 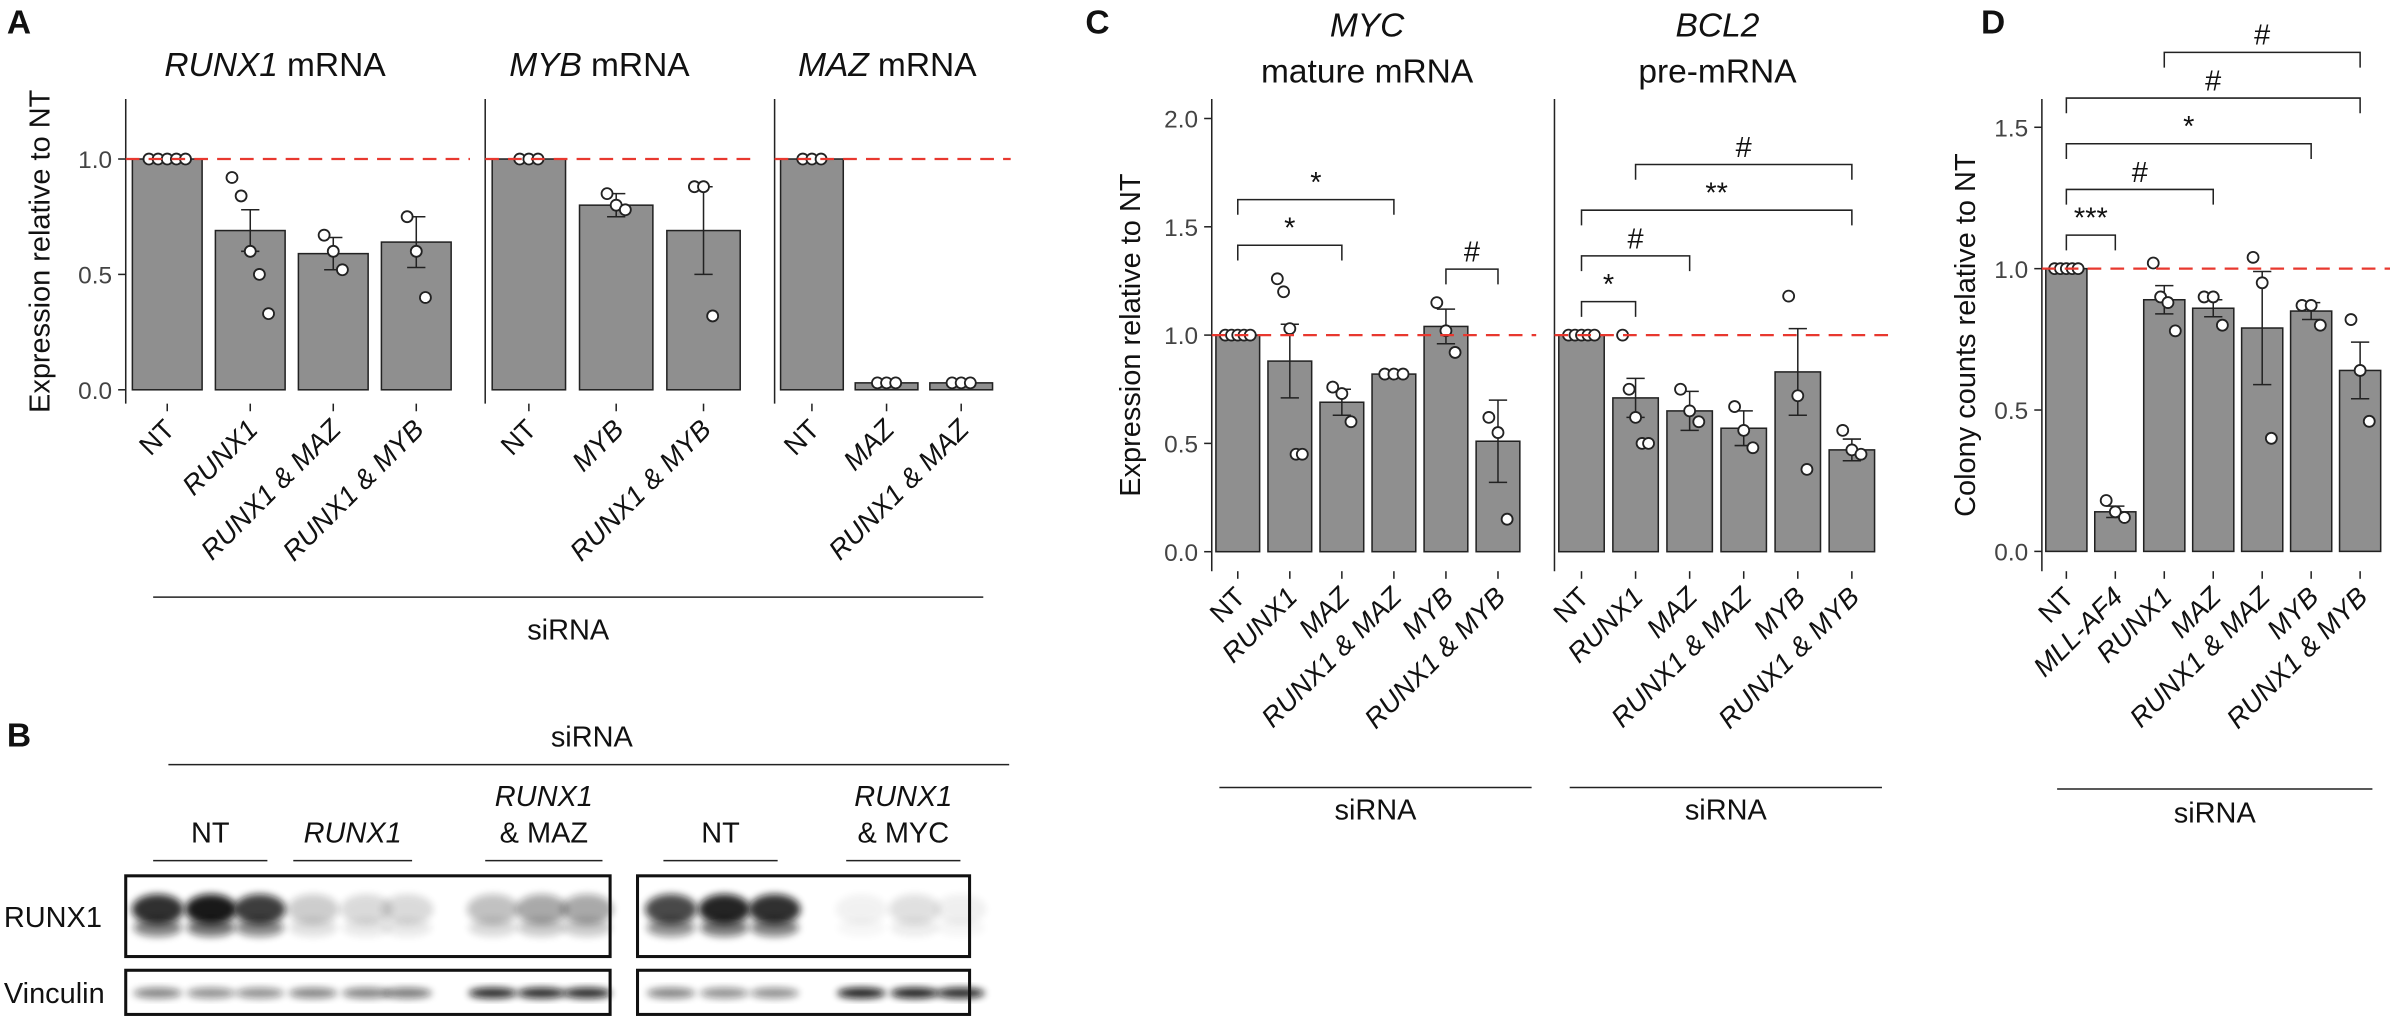 I want to click on group-label: NT, so click(x=210, y=833).